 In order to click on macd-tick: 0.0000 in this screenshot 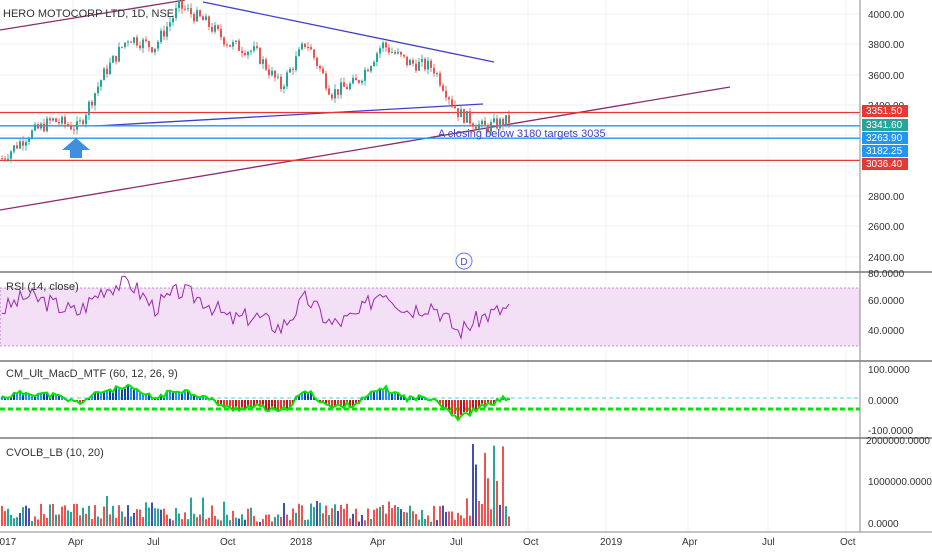, I will do `click(883, 401)`.